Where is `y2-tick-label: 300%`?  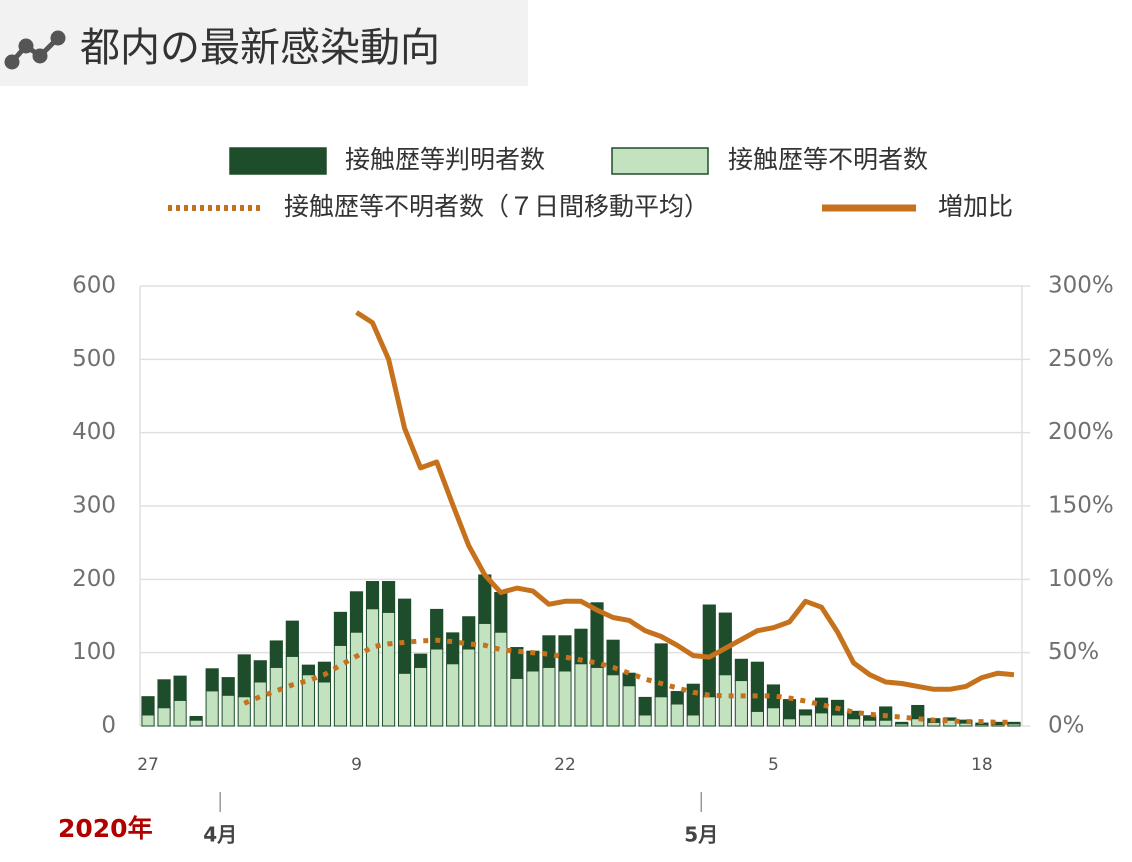 y2-tick-label: 300% is located at coordinates (1081, 286).